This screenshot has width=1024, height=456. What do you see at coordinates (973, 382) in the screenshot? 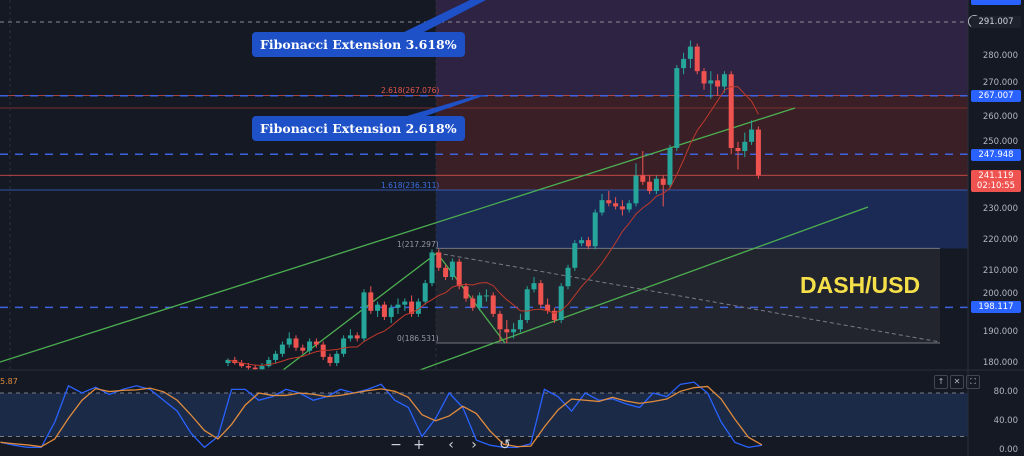
I see `pane-maximize-button: ⛶` at bounding box center [973, 382].